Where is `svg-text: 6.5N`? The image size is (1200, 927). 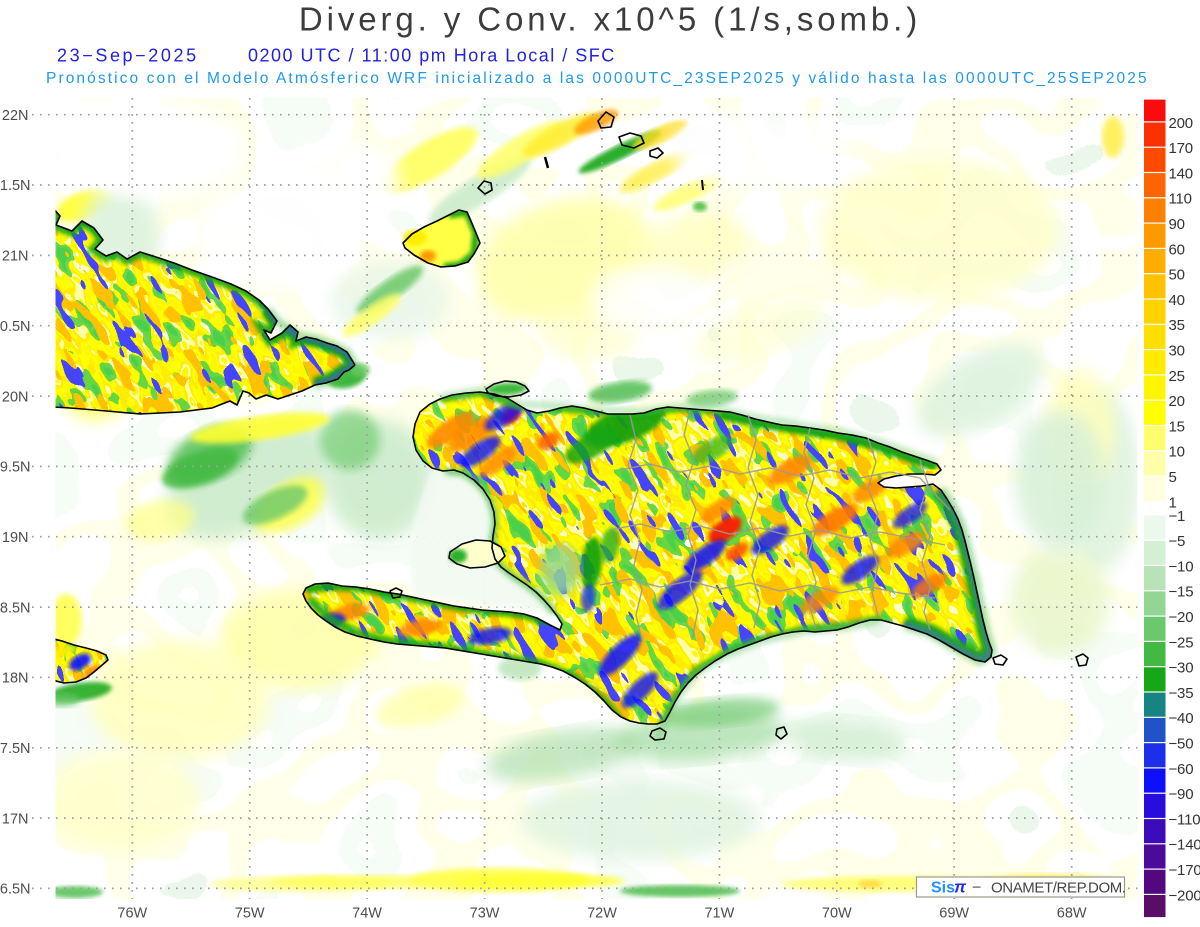 svg-text: 6.5N is located at coordinates (15, 890).